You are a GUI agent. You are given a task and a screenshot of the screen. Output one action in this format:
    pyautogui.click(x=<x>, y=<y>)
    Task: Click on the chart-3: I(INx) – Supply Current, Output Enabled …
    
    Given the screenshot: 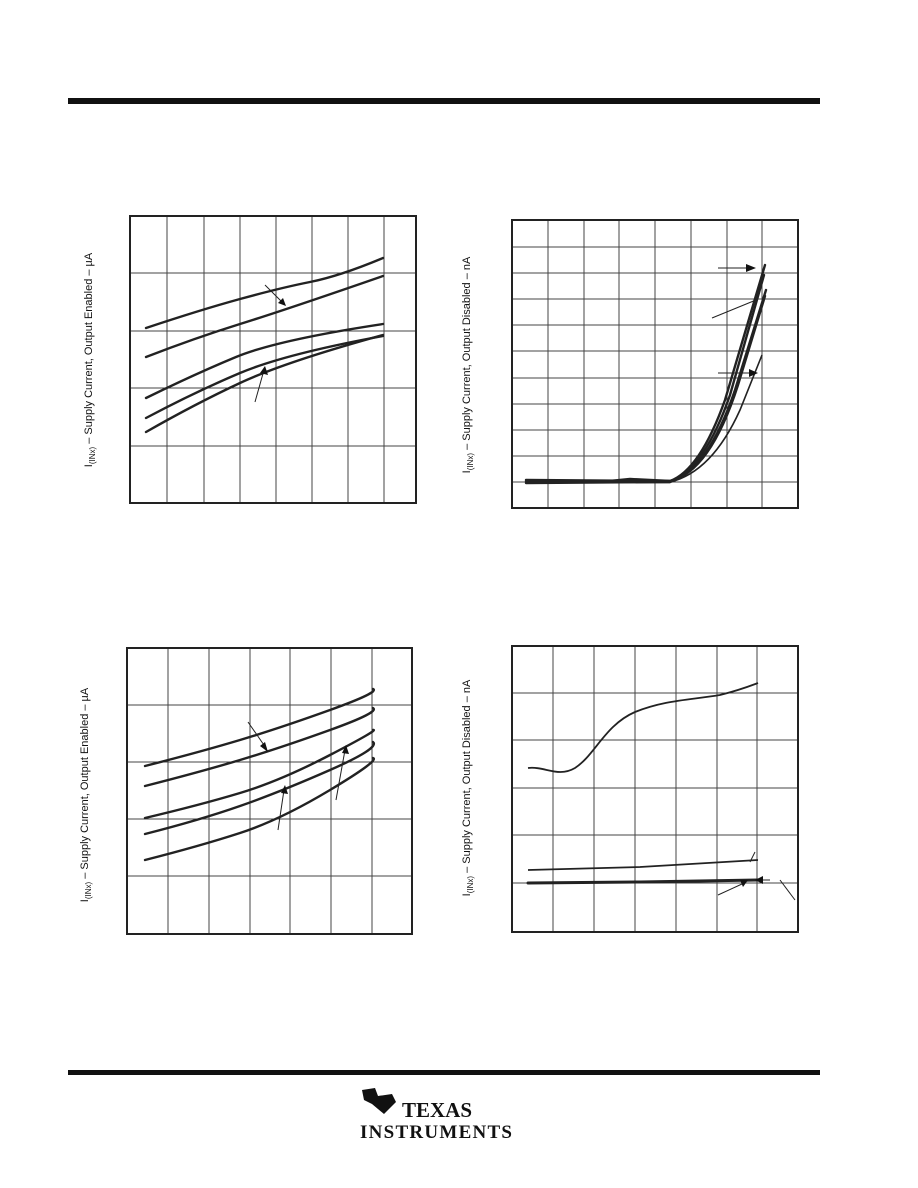 What is the action you would take?
    pyautogui.click(x=246, y=791)
    